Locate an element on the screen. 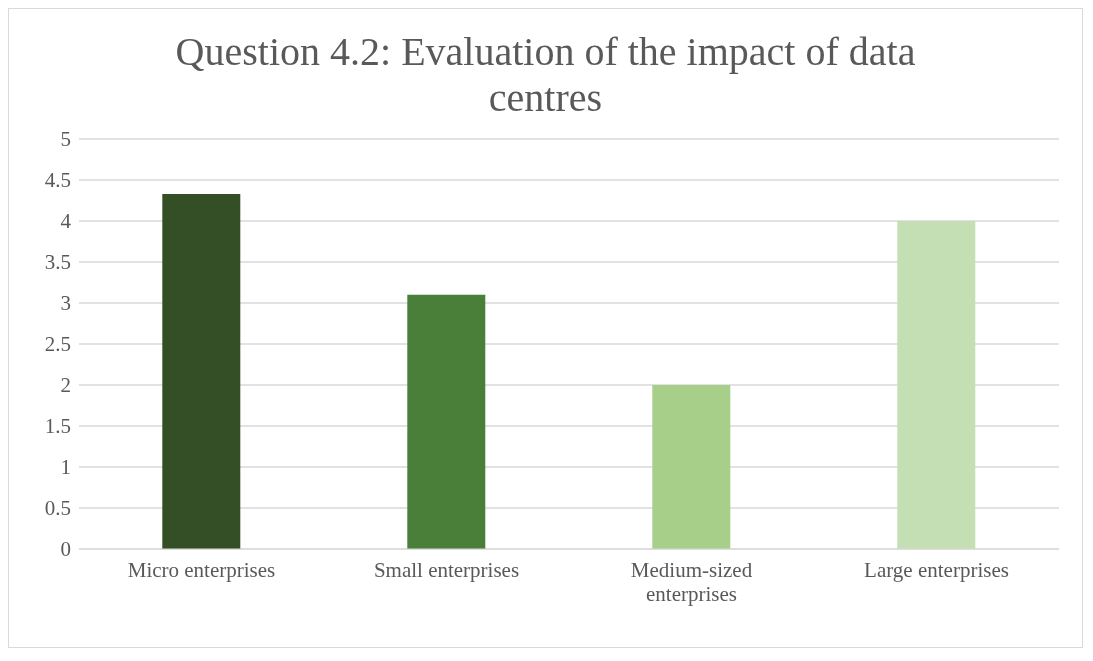 Image resolution: width=1093 pixels, height=661 pixels. x-tick-label: Small enterprises is located at coordinates (446, 570).